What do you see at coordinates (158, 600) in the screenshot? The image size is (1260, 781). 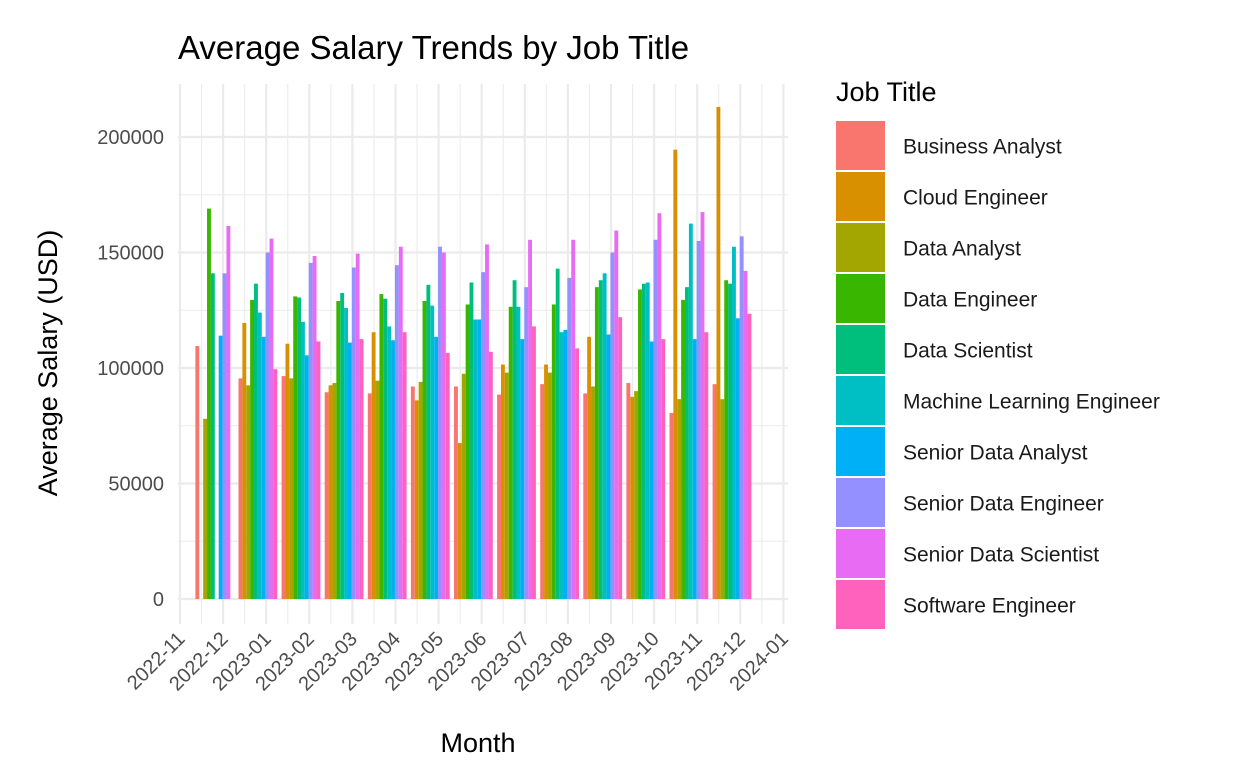 I see `y-tick-label: 0` at bounding box center [158, 600].